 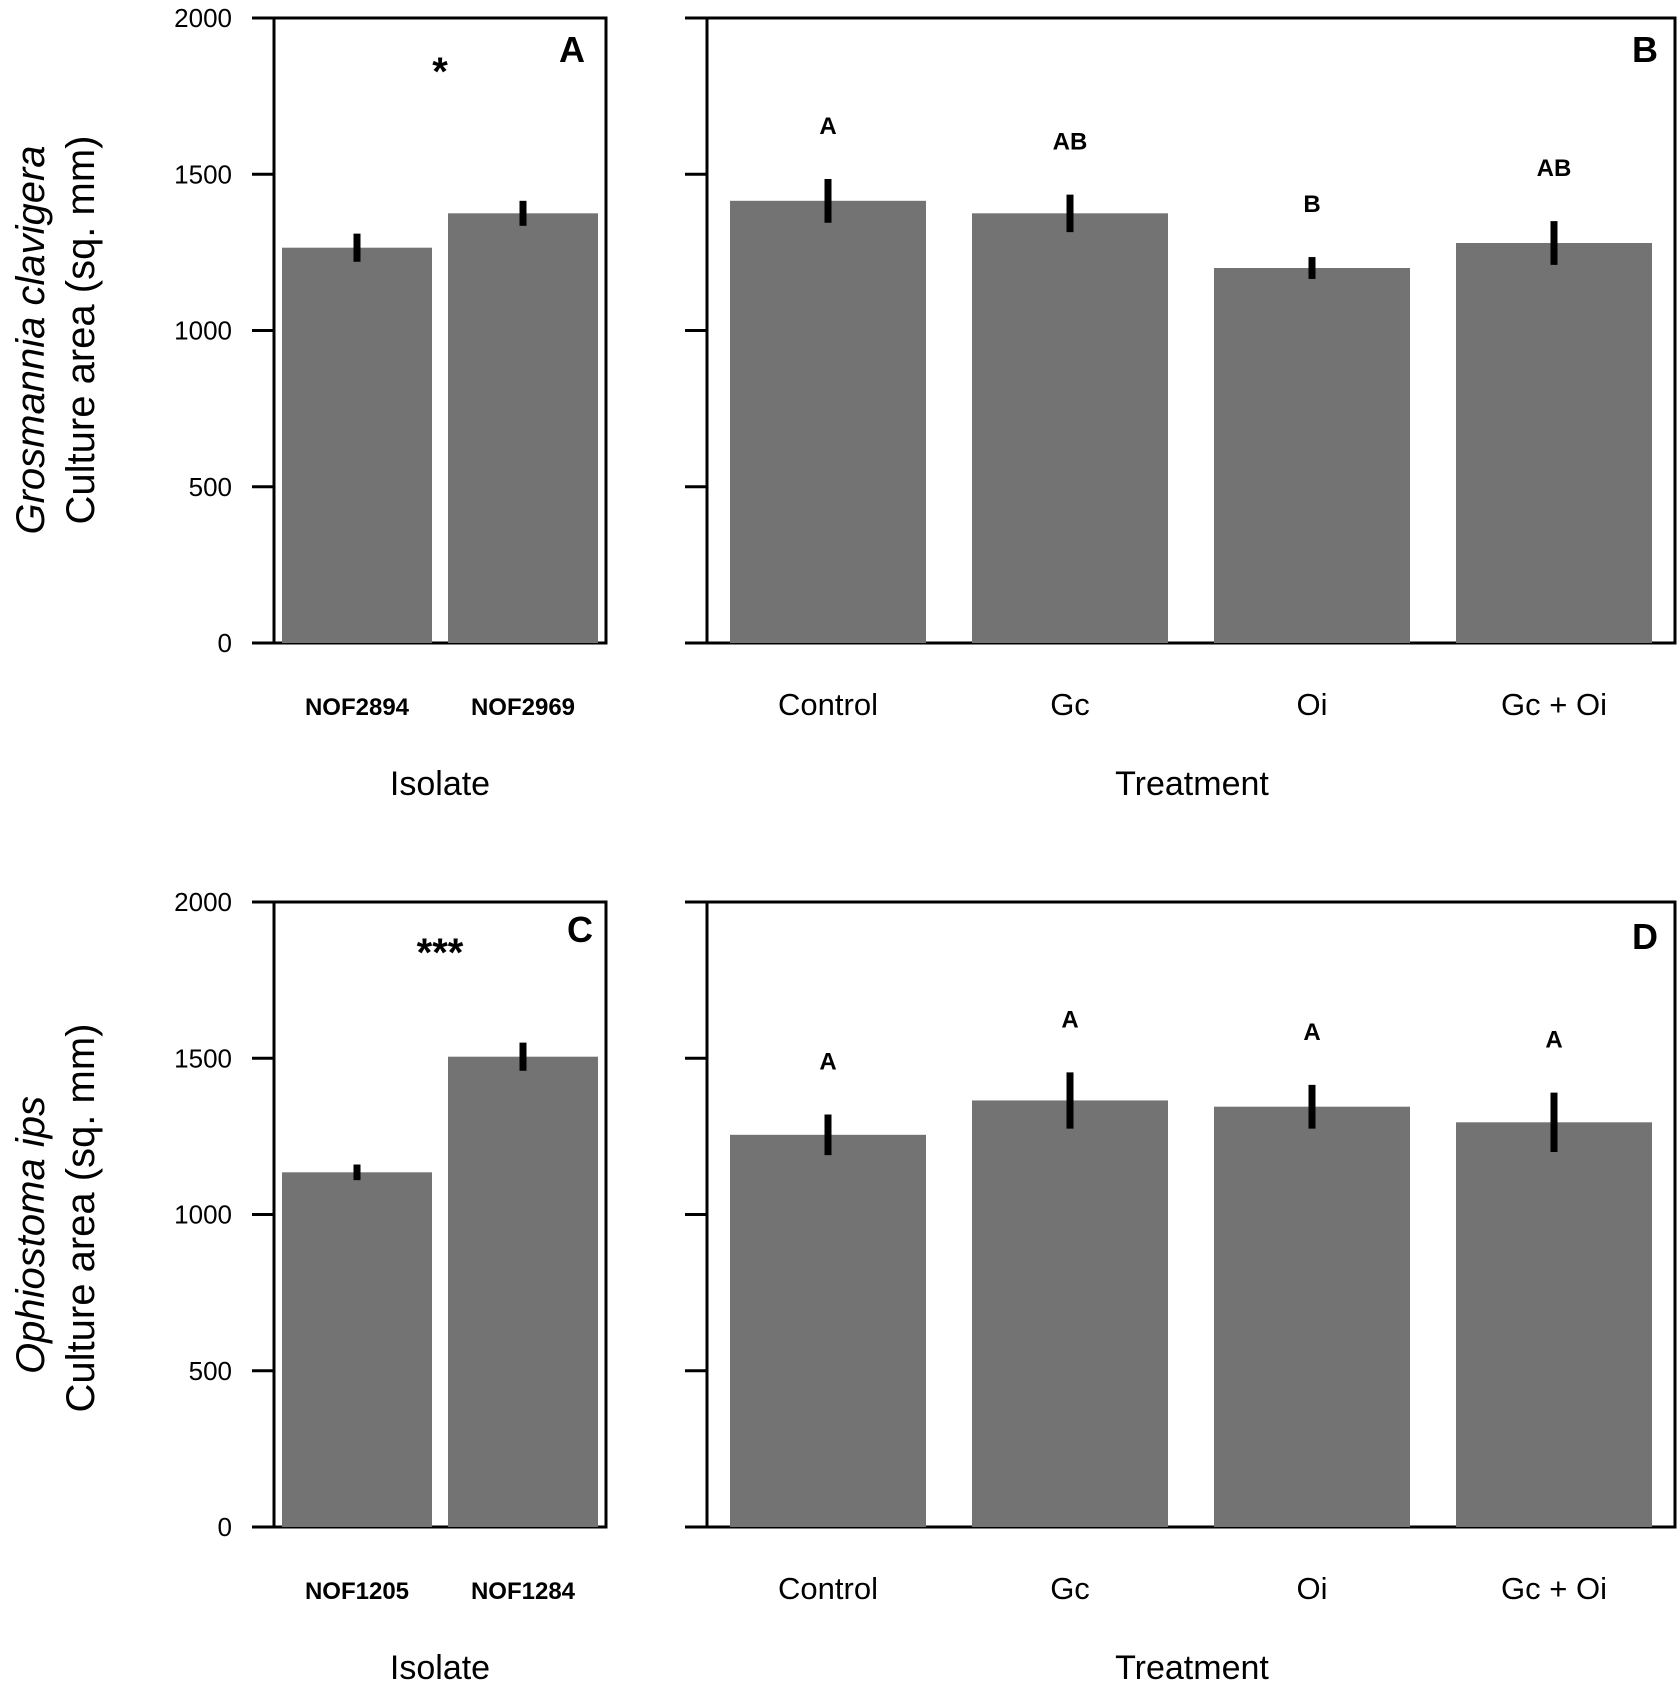 What do you see at coordinates (31, 339) in the screenshot?
I see `row1-species-label: Grosmannia clavigera` at bounding box center [31, 339].